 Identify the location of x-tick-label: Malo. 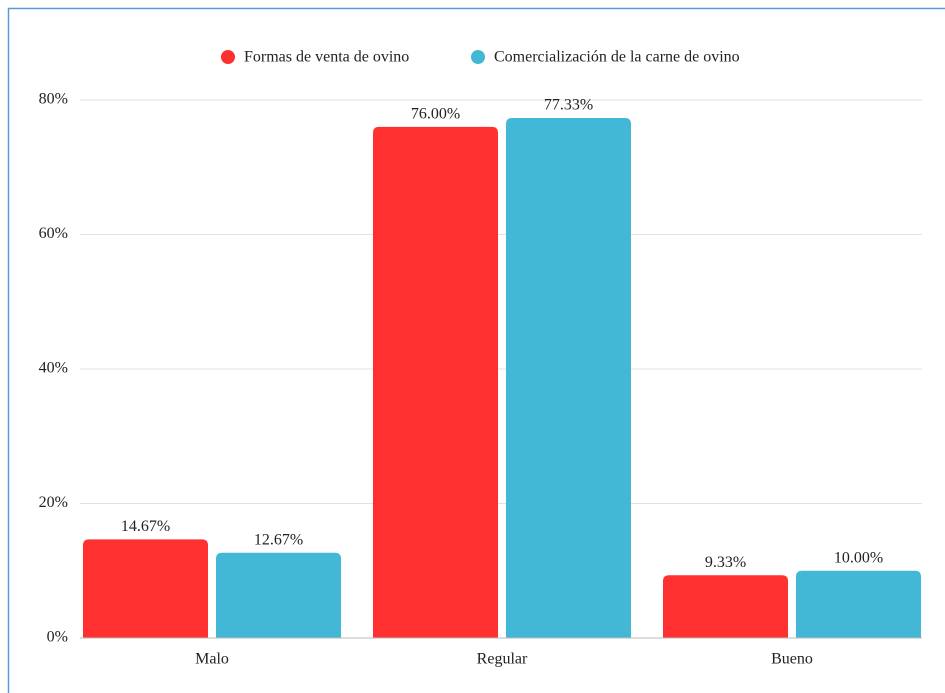
(212, 659).